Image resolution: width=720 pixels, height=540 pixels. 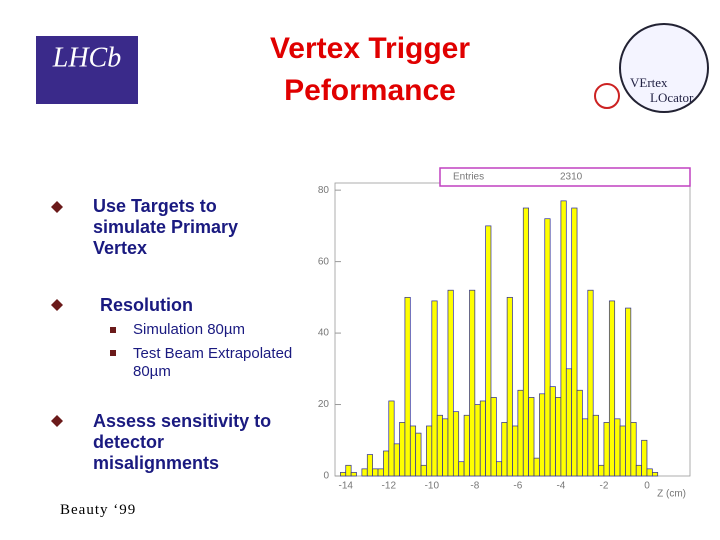 What do you see at coordinates (571, 177) in the screenshot?
I see `stats-value: 2310` at bounding box center [571, 177].